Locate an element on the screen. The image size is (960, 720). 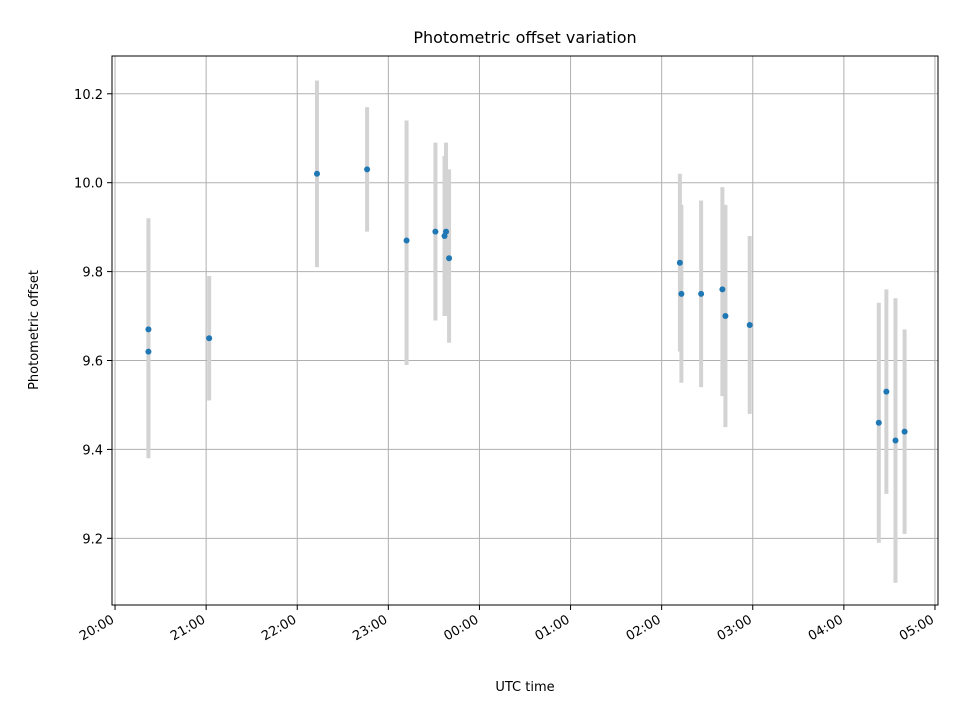
chart-title: Photometric offset variation is located at coordinates (524, 37).